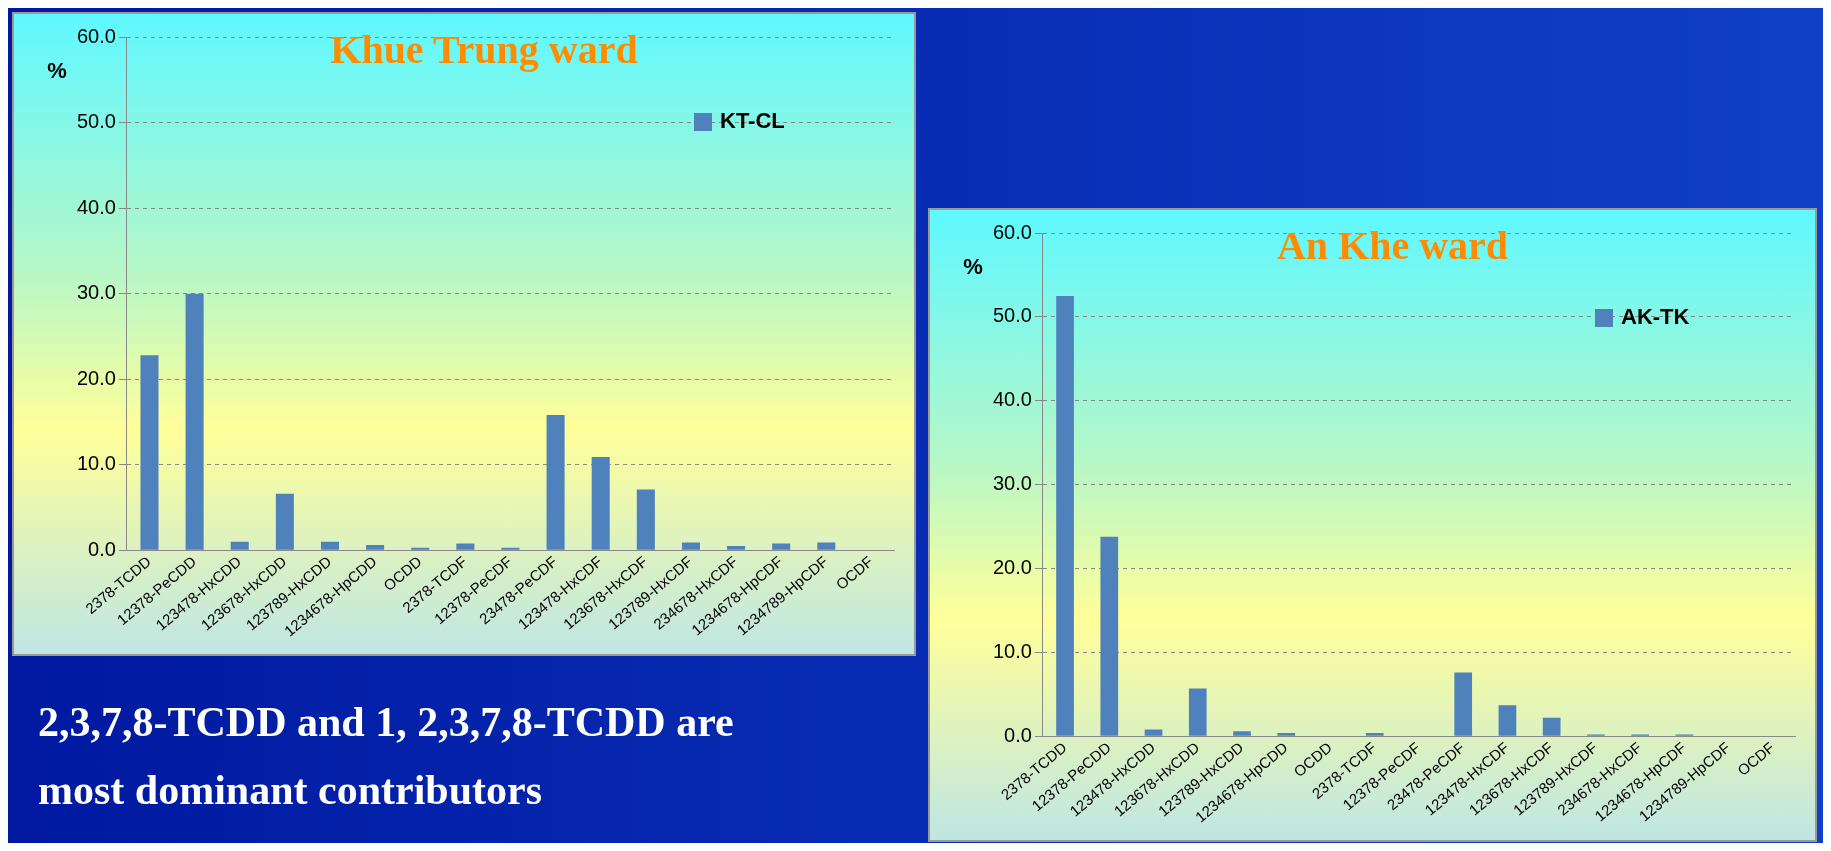 The height and width of the screenshot is (851, 1831). I want to click on chart-title: An Khe ward, so click(1392, 246).